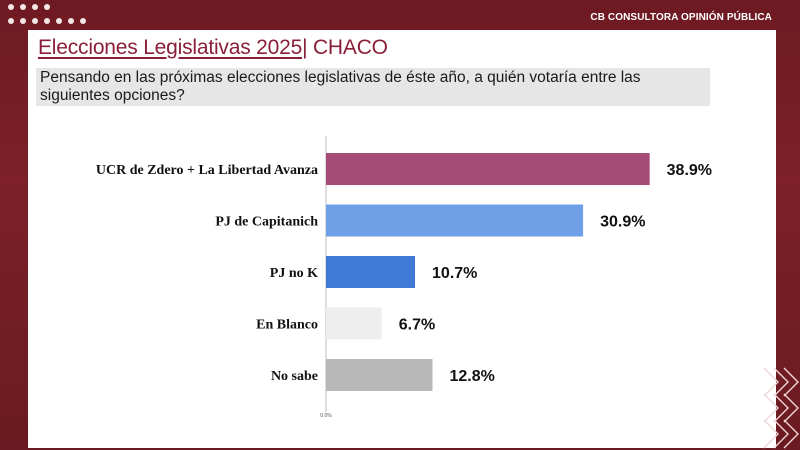 The height and width of the screenshot is (450, 800). What do you see at coordinates (689, 170) in the screenshot?
I see `data-label: 38.9%` at bounding box center [689, 170].